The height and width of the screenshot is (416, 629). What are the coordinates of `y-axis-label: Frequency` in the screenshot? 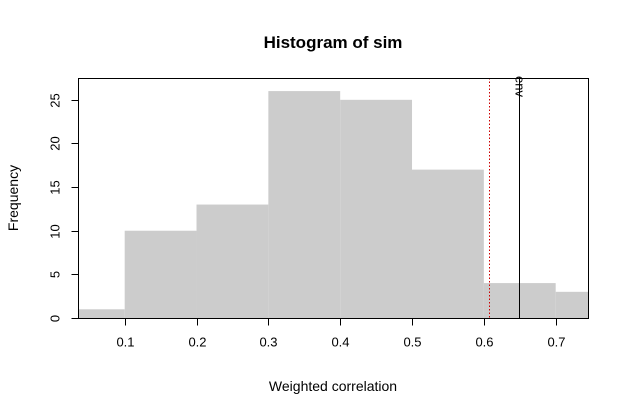 It's located at (13, 198).